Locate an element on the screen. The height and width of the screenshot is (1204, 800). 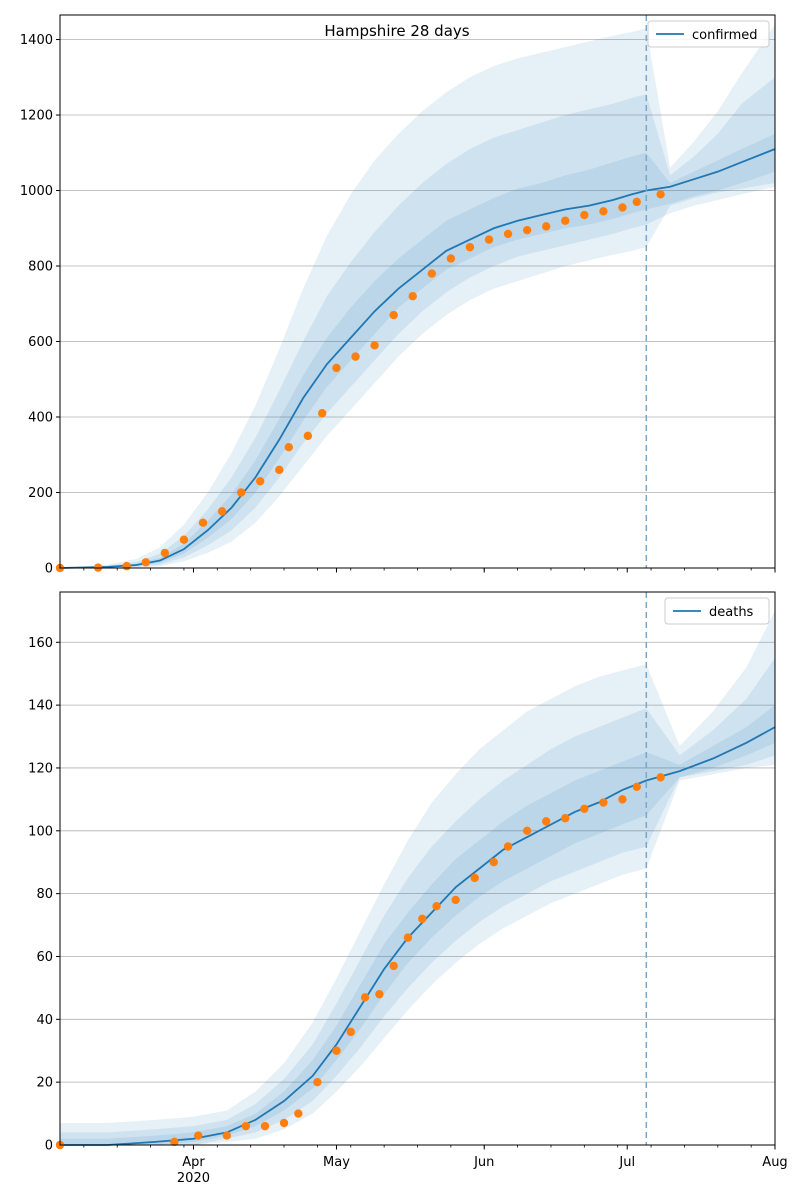
y-tick-label: 1000 is located at coordinates (36, 191).